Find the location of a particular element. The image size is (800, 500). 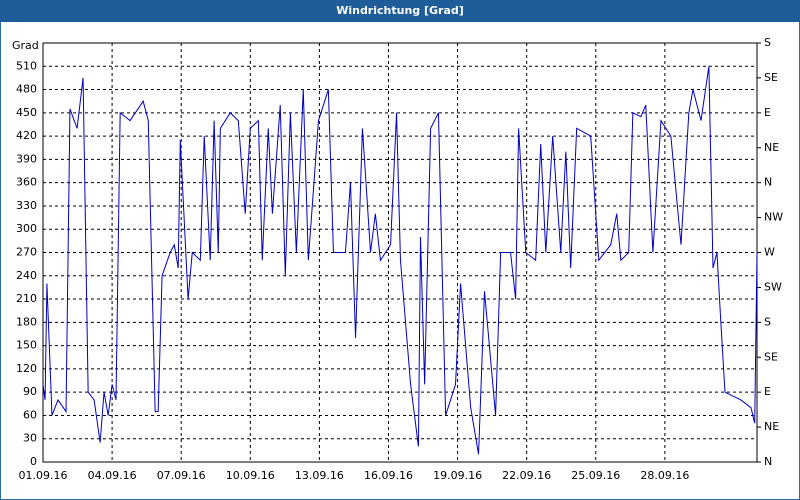

y-tick-label: 300 is located at coordinates (26, 228).